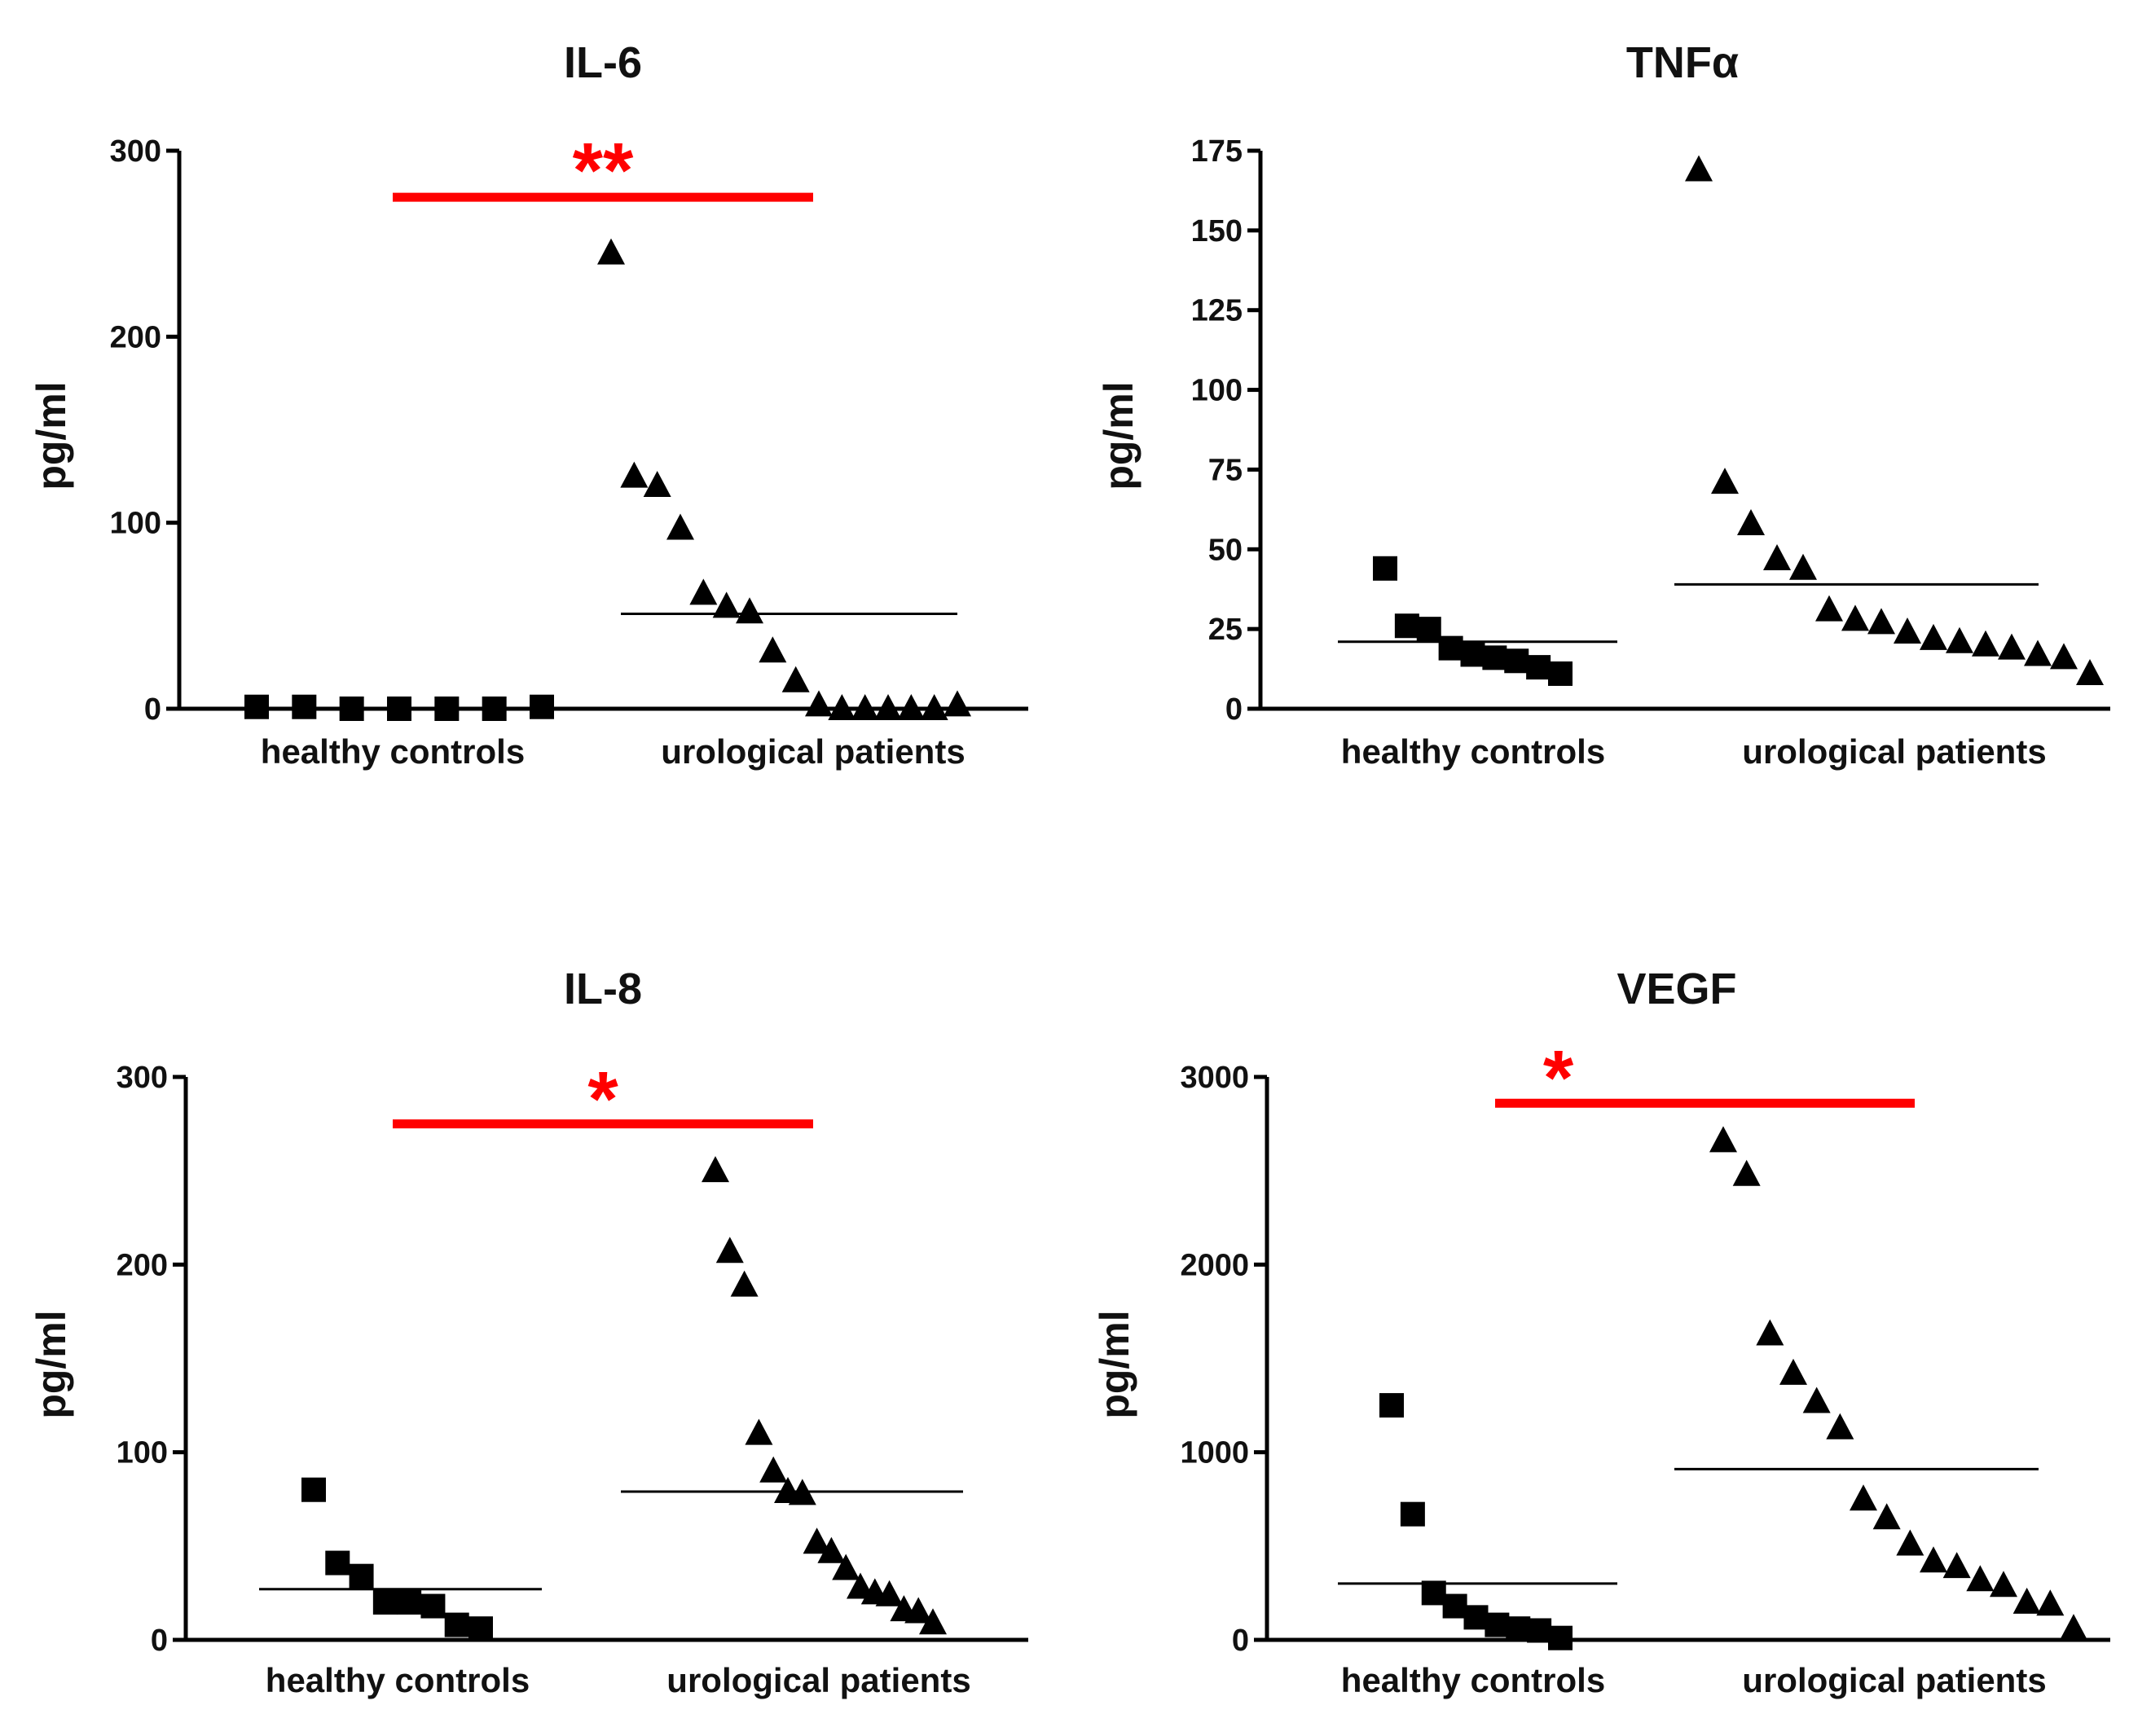 This screenshot has height=1736, width=2129. What do you see at coordinates (603, 170) in the screenshot?
I see `significance-annotation: **` at bounding box center [603, 170].